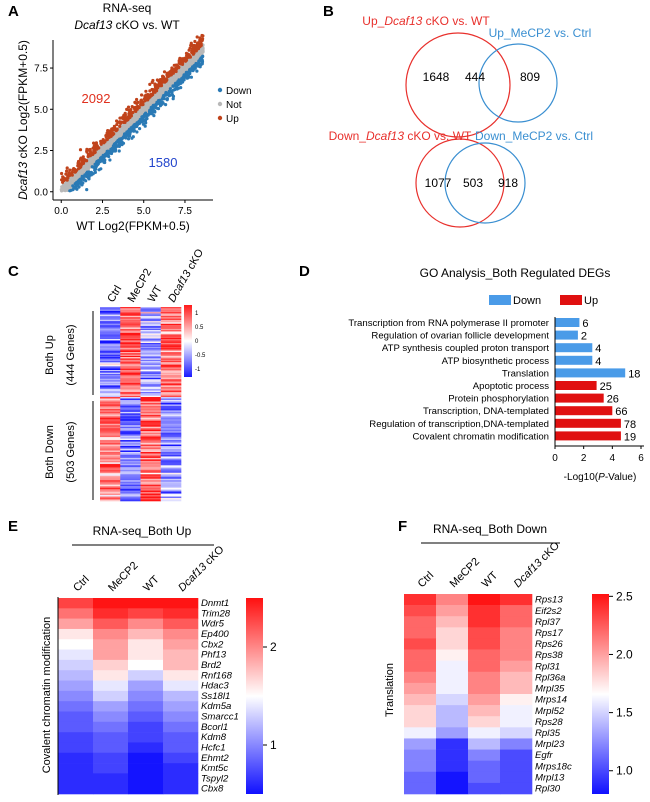  What do you see at coordinates (490, 529) in the screenshot?
I see `f-title: RNA-seq_Both Down` at bounding box center [490, 529].